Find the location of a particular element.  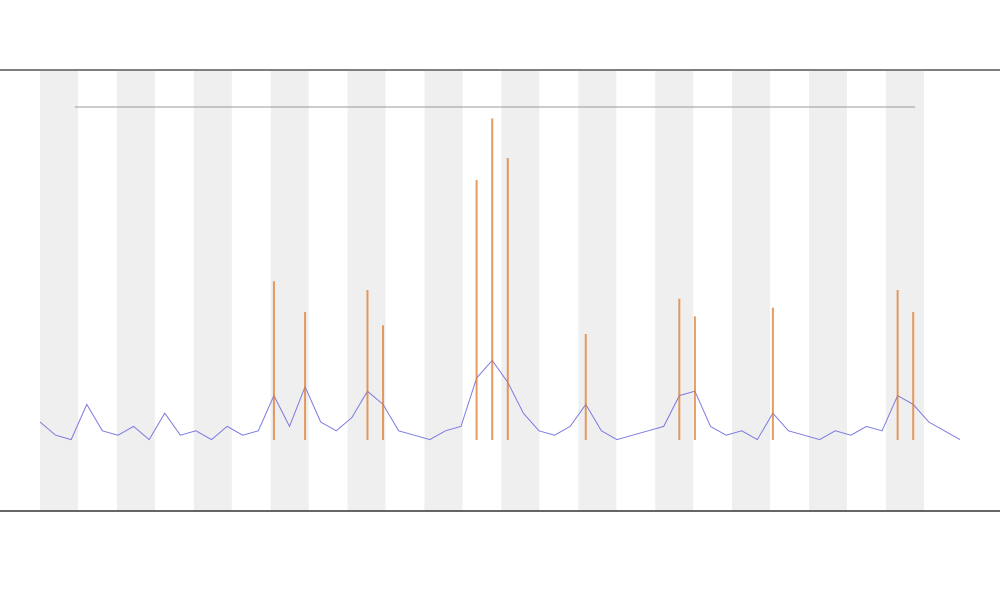

trace-line is located at coordinates (500, 400).